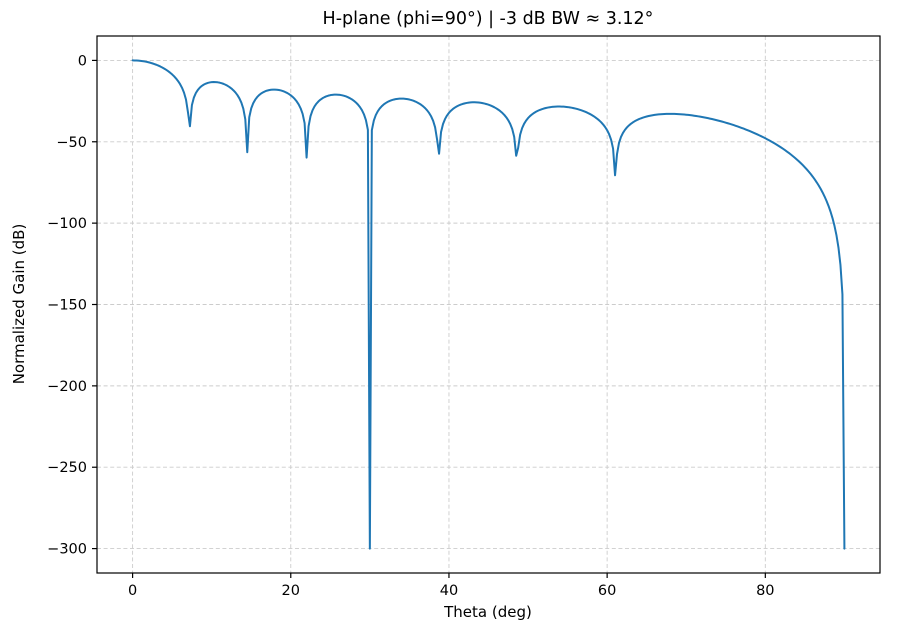 Image resolution: width=897 pixels, height=637 pixels. What do you see at coordinates (132, 591) in the screenshot?
I see `x-tick-label: 0` at bounding box center [132, 591].